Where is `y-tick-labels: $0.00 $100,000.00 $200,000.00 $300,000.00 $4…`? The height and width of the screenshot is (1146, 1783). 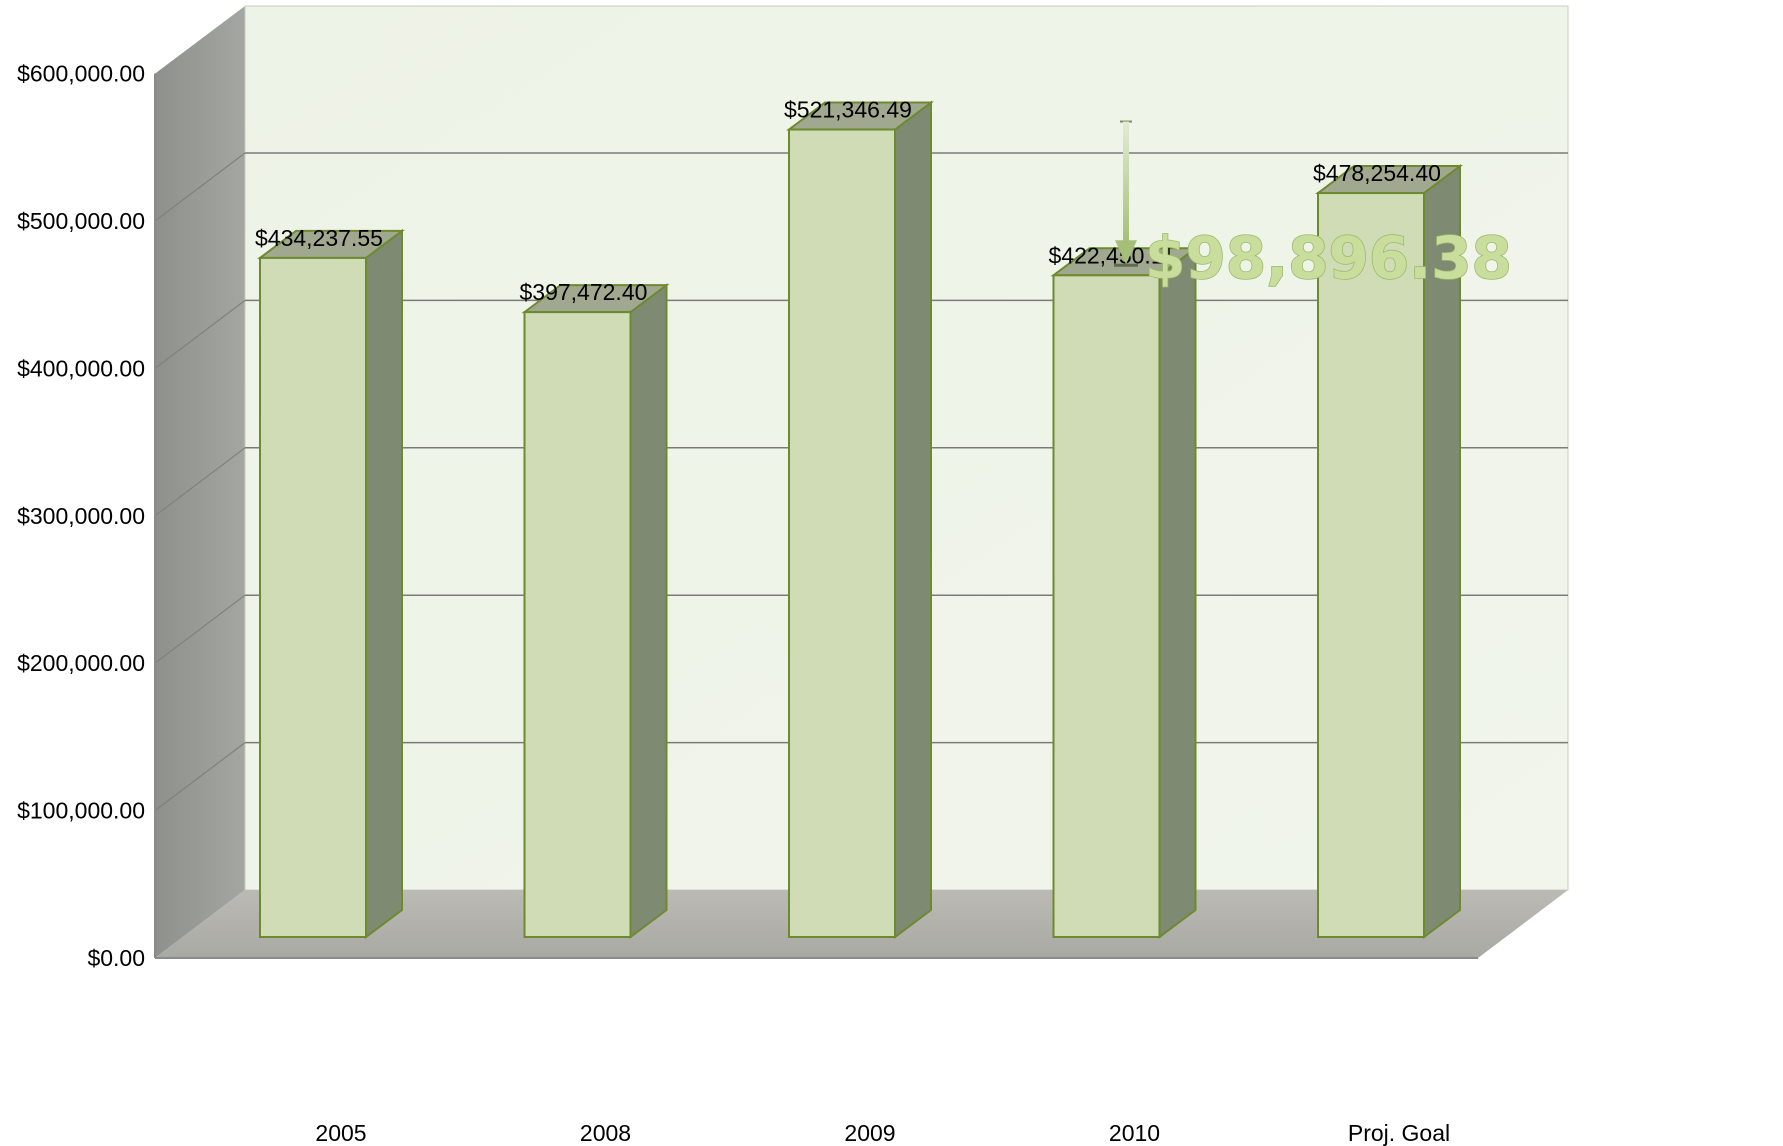 y-tick-labels: $0.00 $100,000.00 $200,000.00 $300,000.00 $4… is located at coordinates (81, 516).